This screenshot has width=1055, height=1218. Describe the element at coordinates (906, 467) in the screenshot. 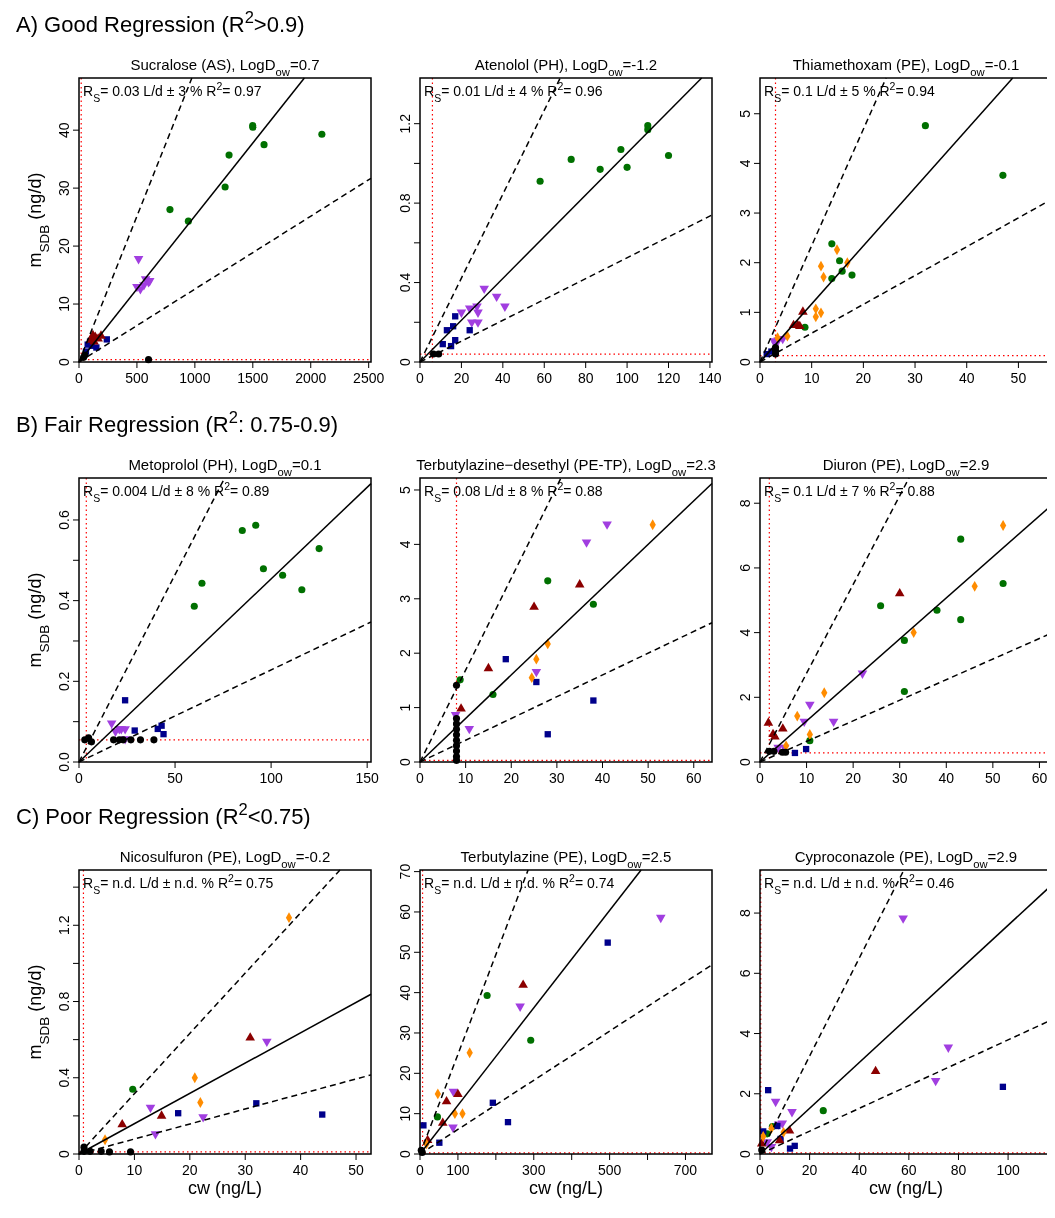

I see `chart-title: Diuron (PE), LogD$_{ow}$=2.9` at that location.